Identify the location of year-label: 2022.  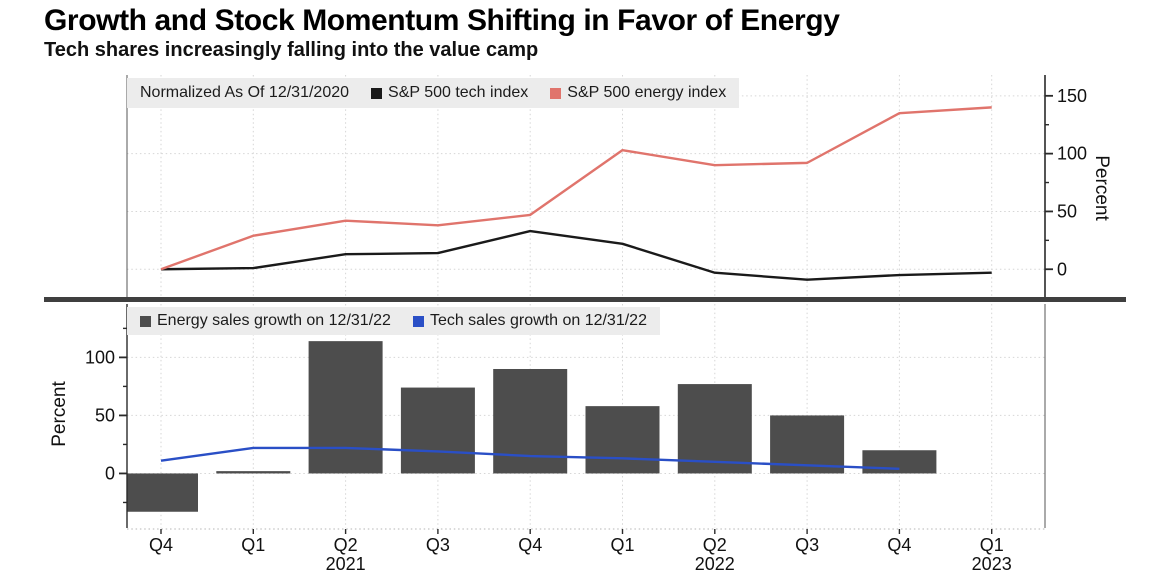
(715, 564).